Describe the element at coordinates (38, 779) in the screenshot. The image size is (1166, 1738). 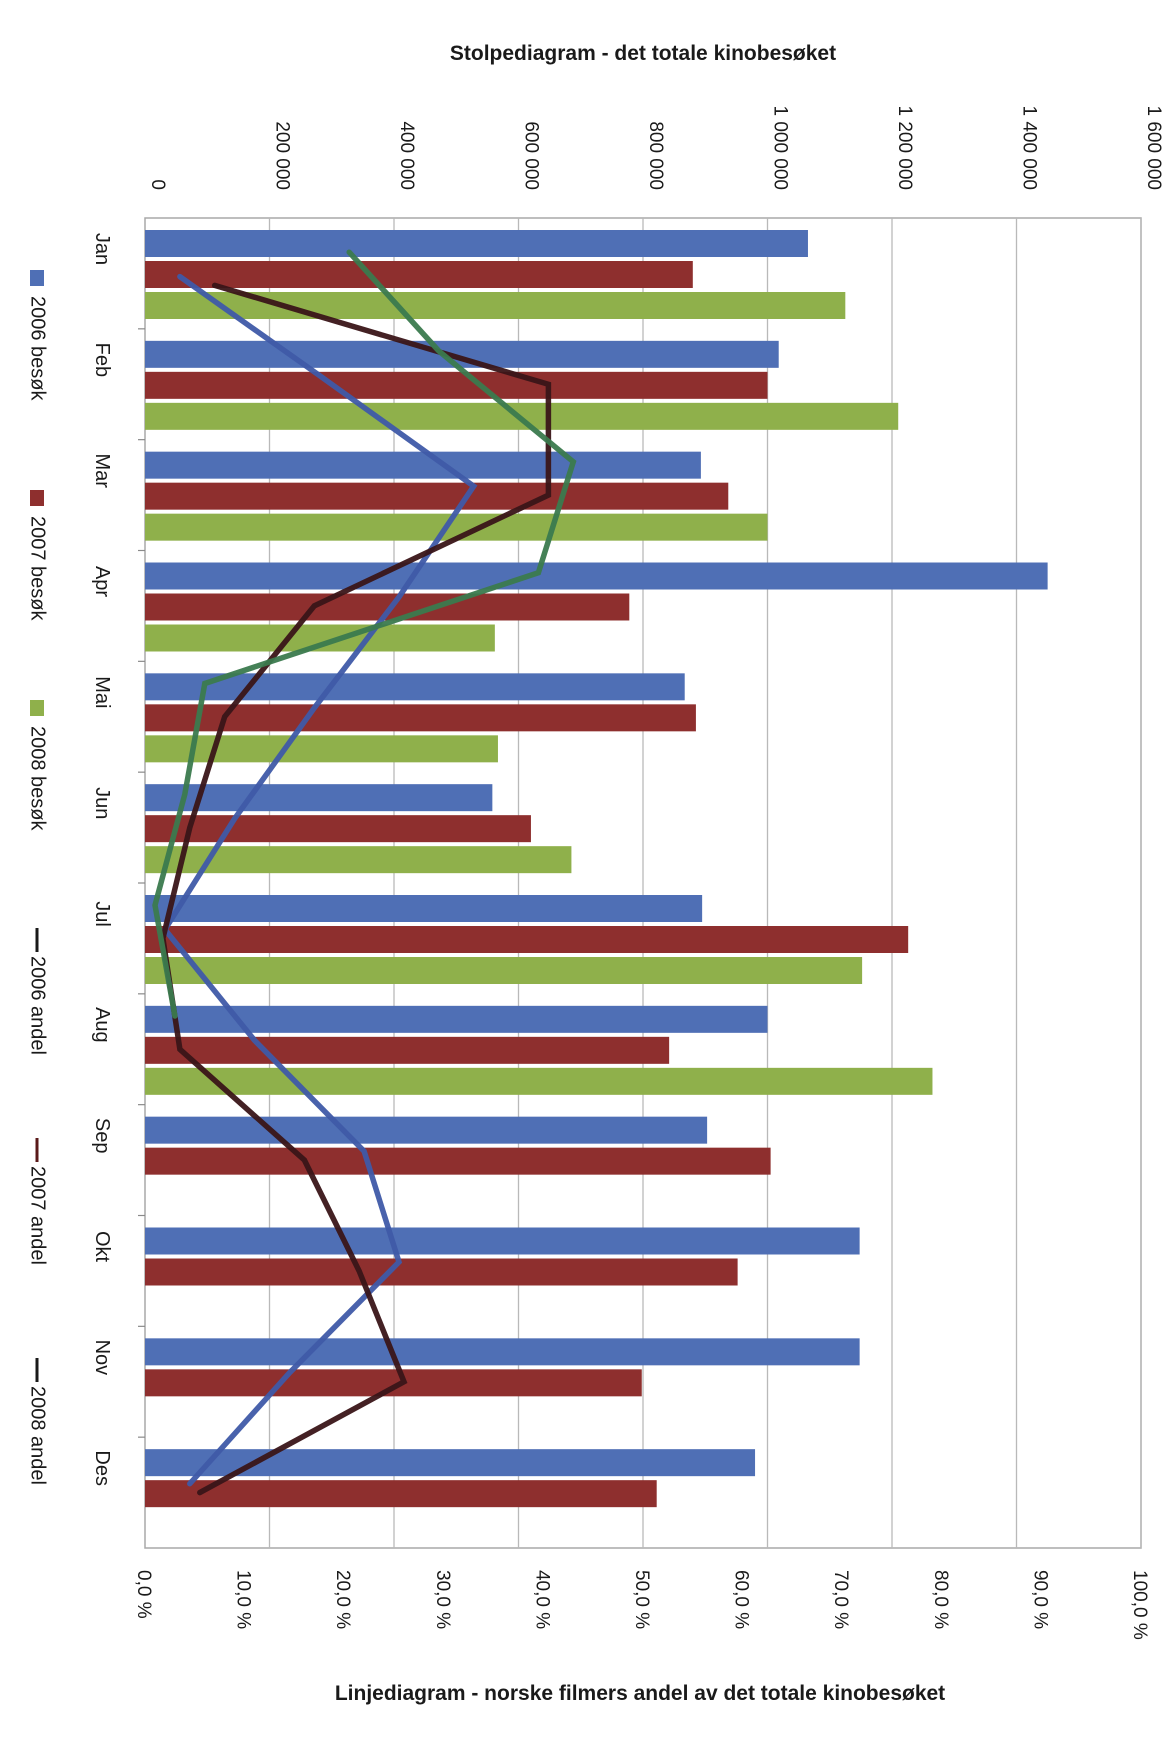
I see `legend-label: 2008 besøk` at that location.